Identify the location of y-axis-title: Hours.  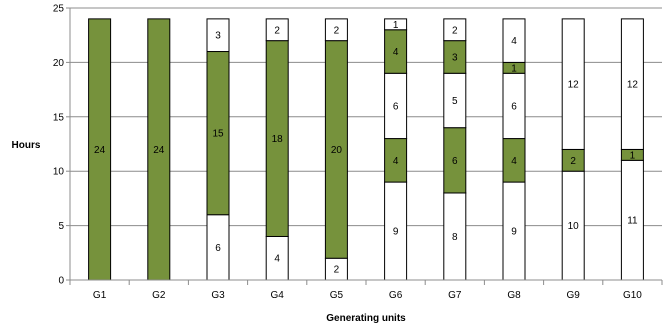
(26, 145).